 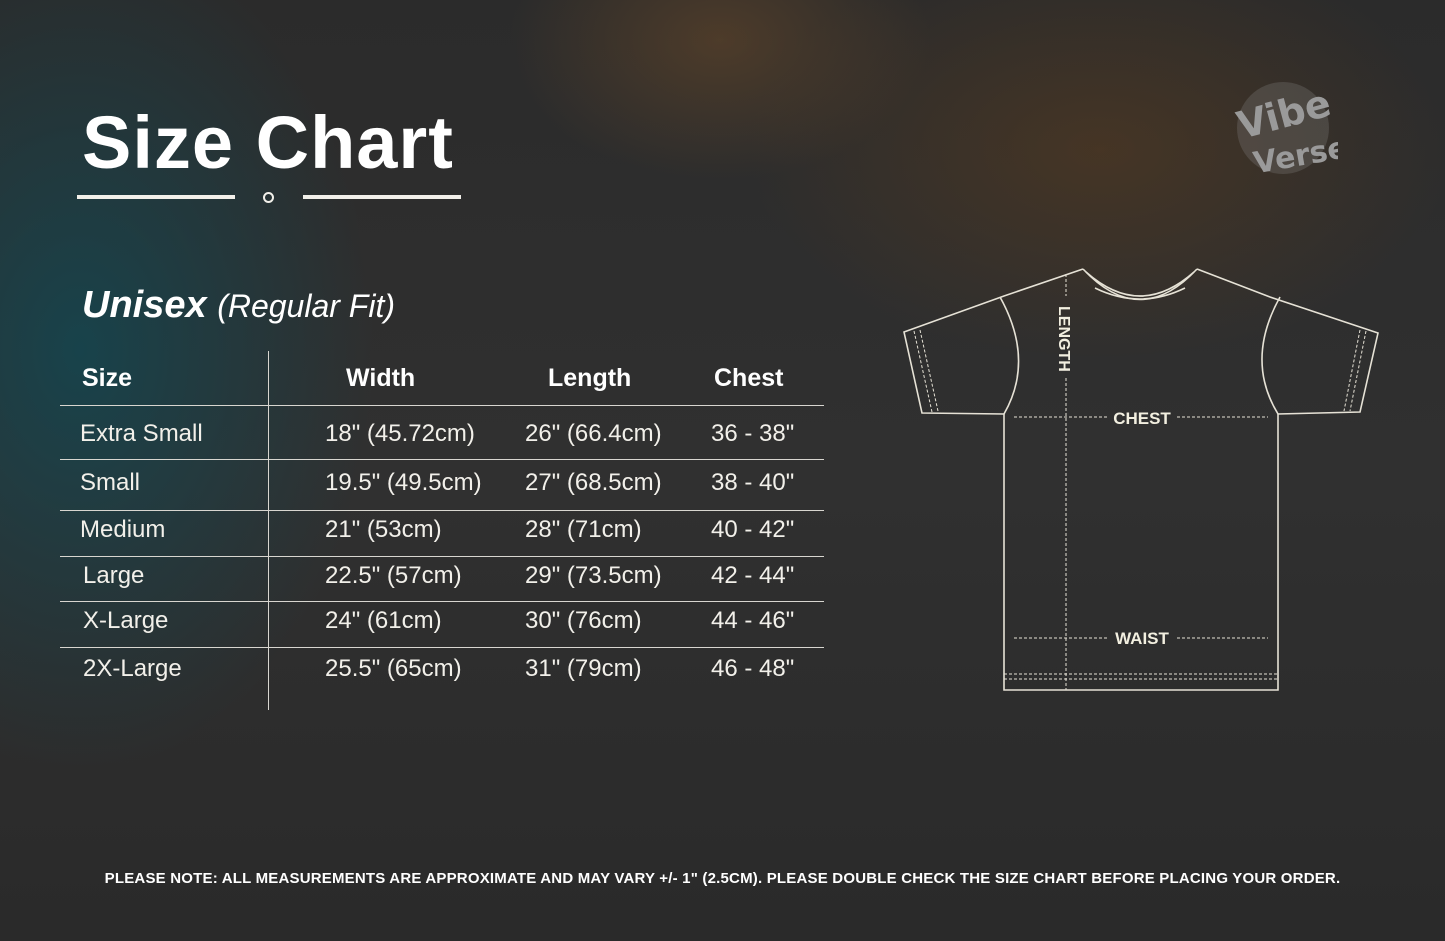 What do you see at coordinates (132, 668) in the screenshot?
I see `cell-size: 2X-Large` at bounding box center [132, 668].